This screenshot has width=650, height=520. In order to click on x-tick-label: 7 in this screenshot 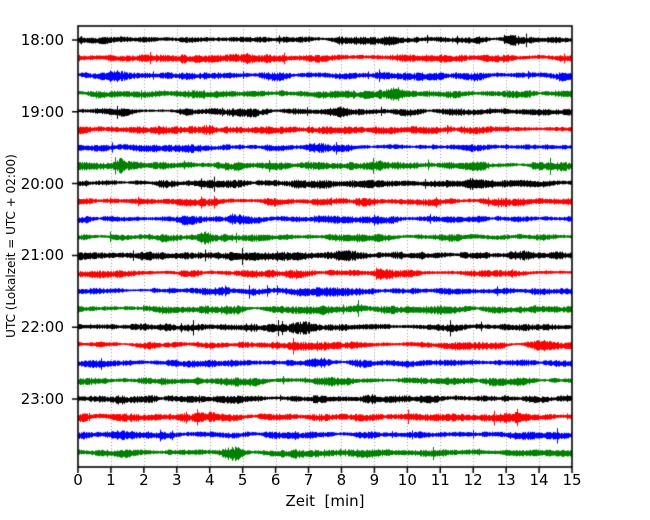, I will do `click(308, 480)`.